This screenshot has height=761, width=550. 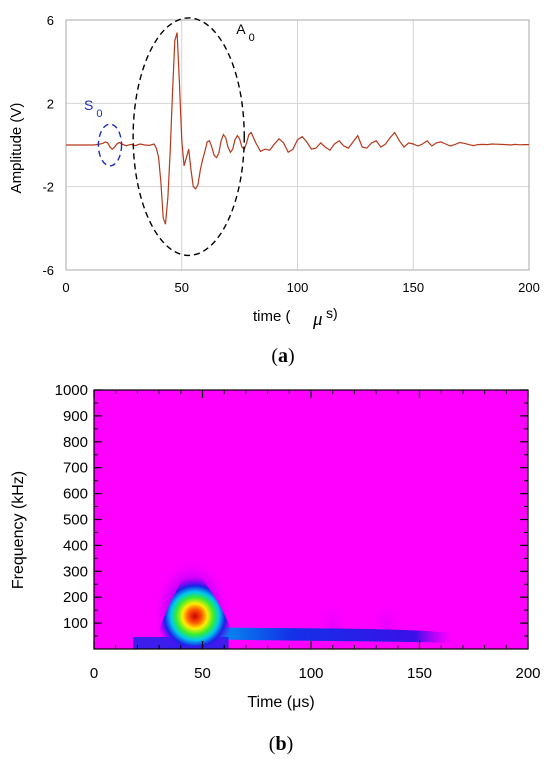 What do you see at coordinates (16, 148) in the screenshot?
I see `waveform-y-axis-label: Amplitude (V)` at bounding box center [16, 148].